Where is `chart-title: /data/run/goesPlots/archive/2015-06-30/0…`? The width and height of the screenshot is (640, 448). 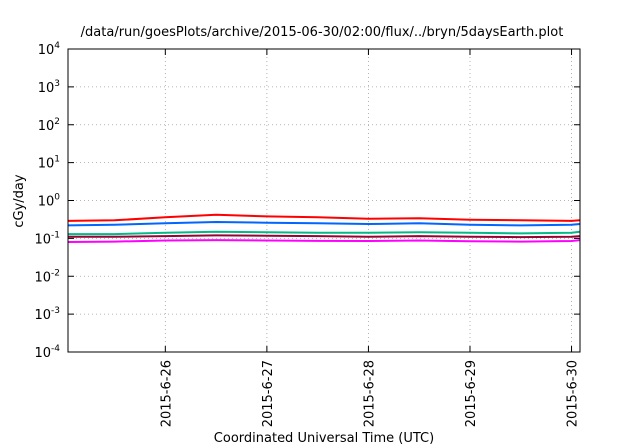 chart-title: /data/run/goesPlots/archive/2015-06-30/0… is located at coordinates (322, 32).